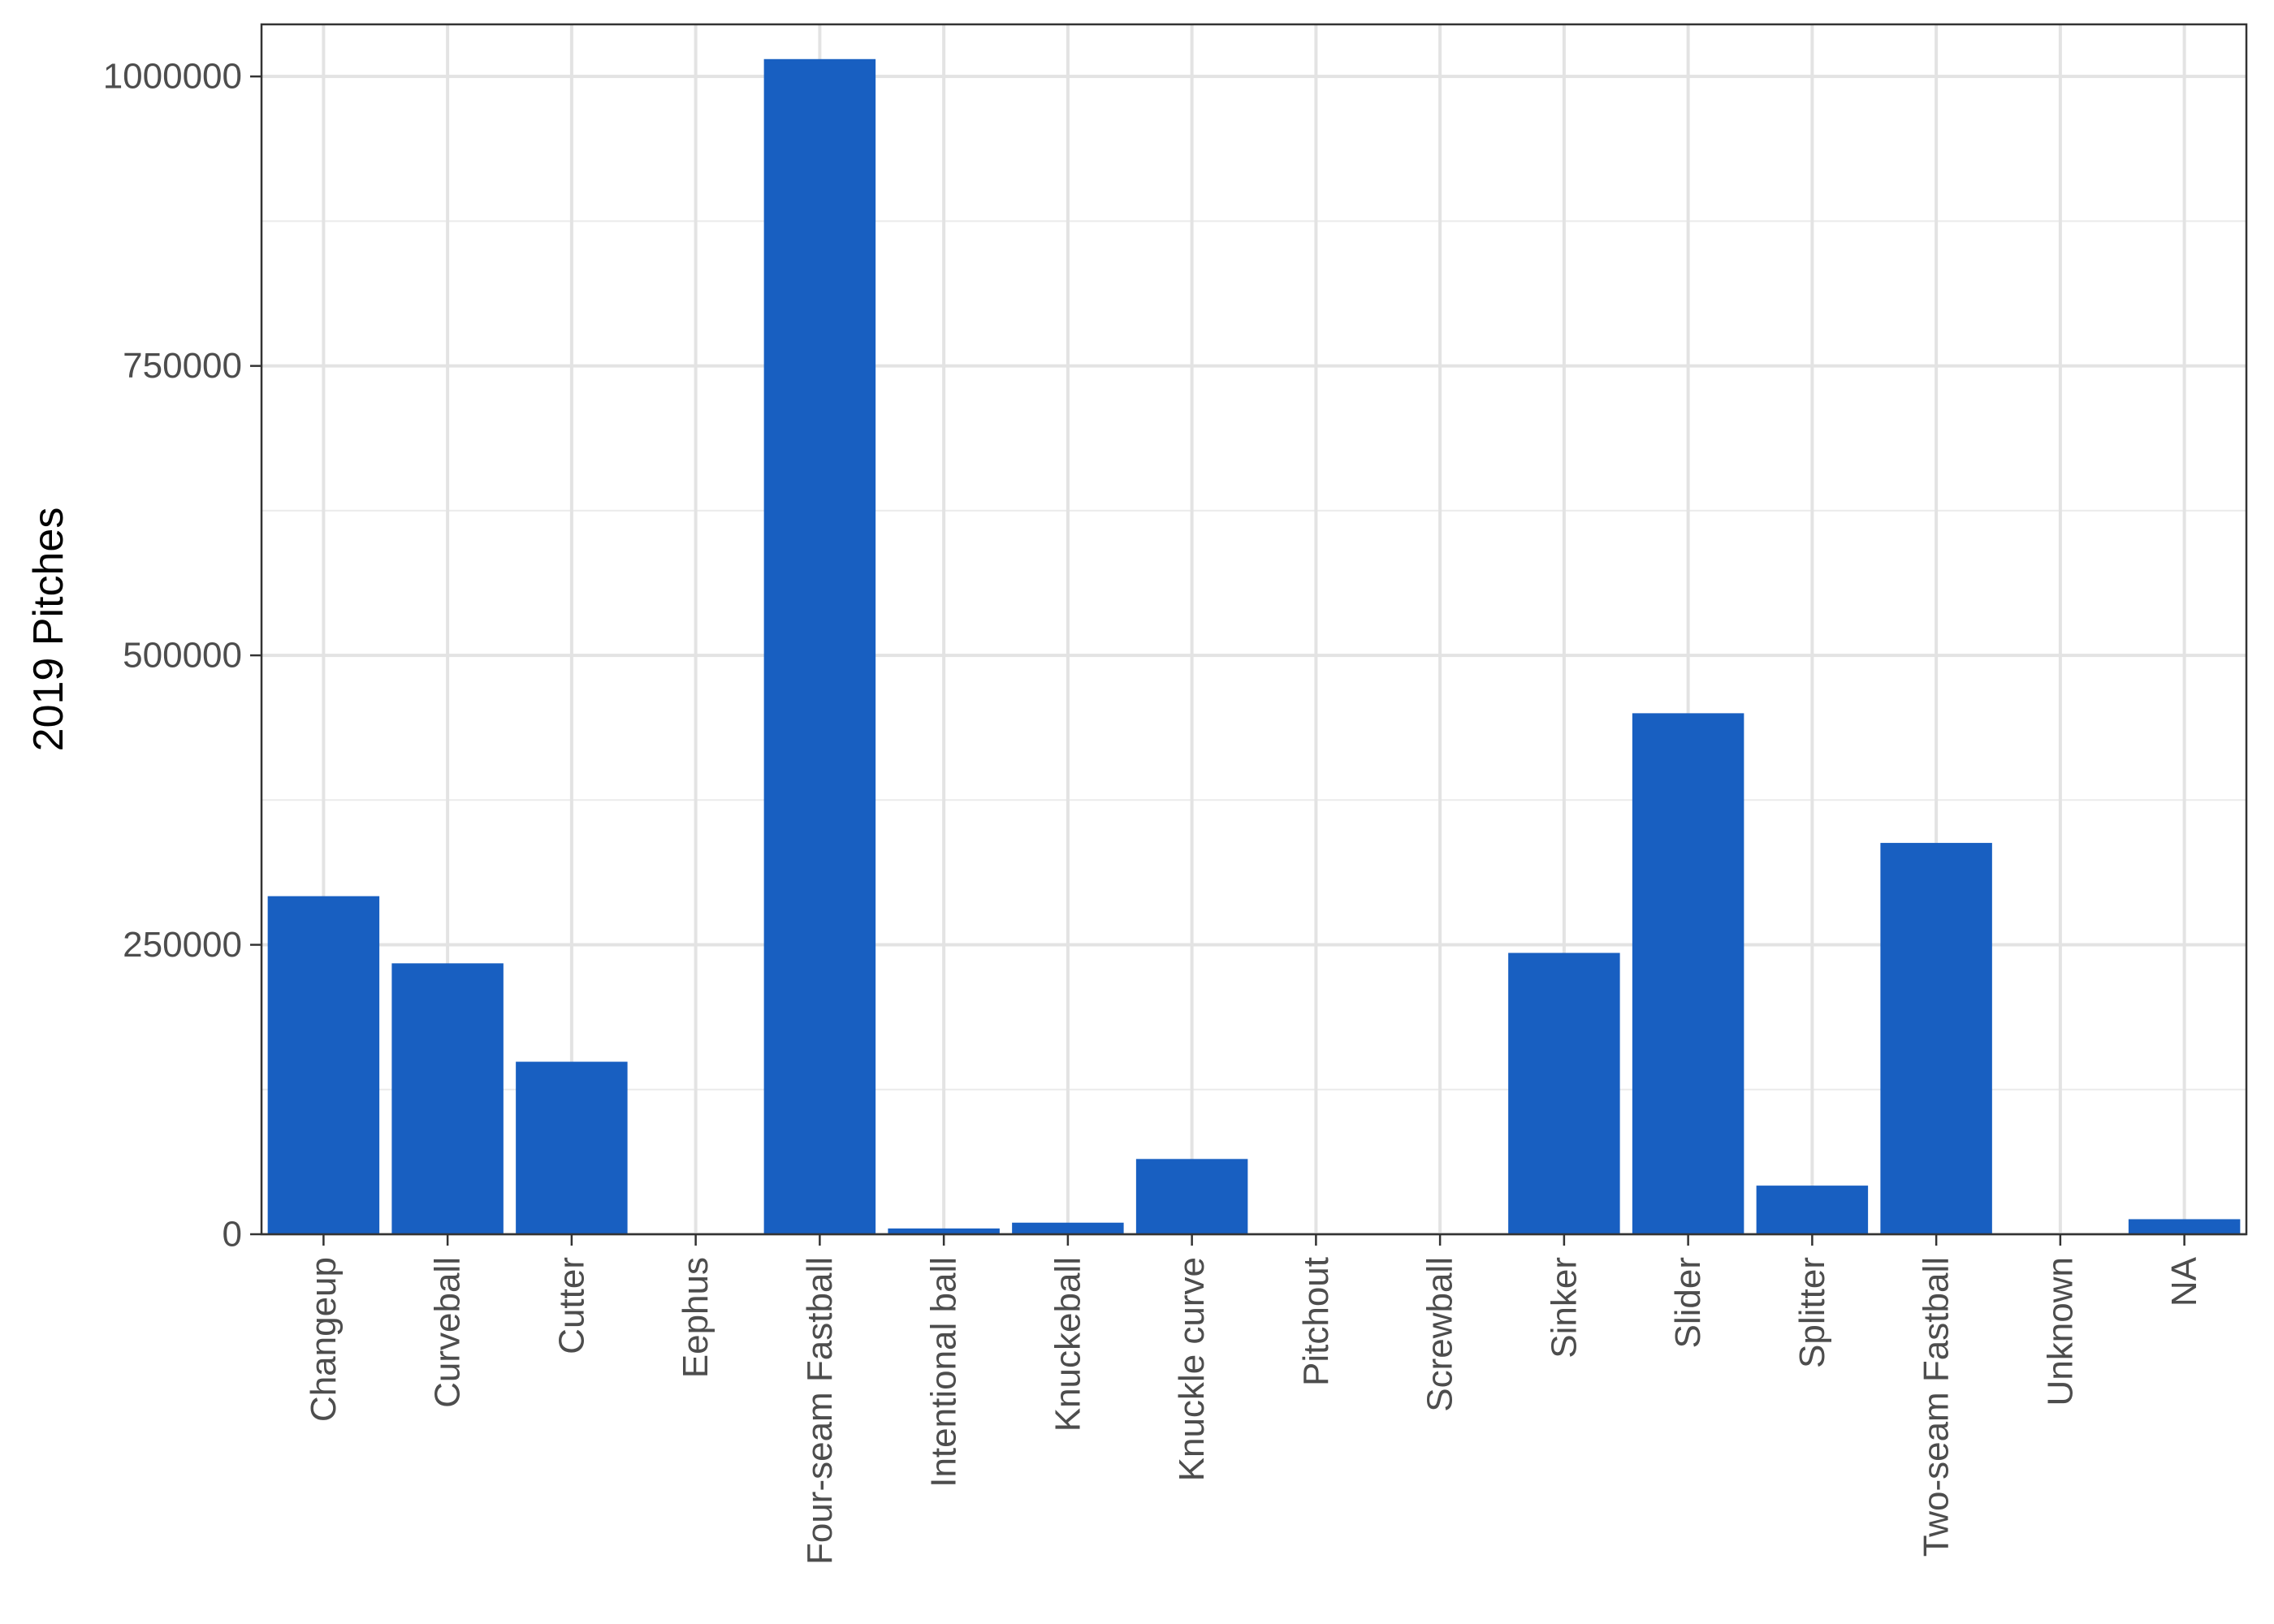 This screenshot has width=2274, height=1624. What do you see at coordinates (571, 1306) in the screenshot?
I see `x-tick-label: Cutter` at bounding box center [571, 1306].